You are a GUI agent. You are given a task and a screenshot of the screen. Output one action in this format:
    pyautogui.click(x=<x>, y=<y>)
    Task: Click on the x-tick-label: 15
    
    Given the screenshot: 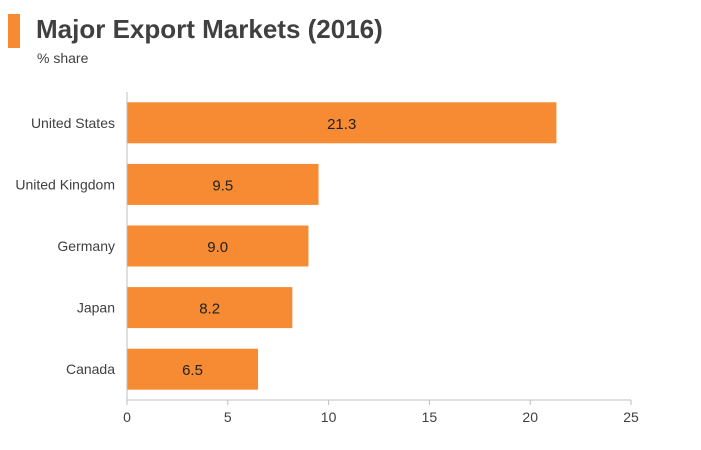 What is the action you would take?
    pyautogui.click(x=430, y=417)
    